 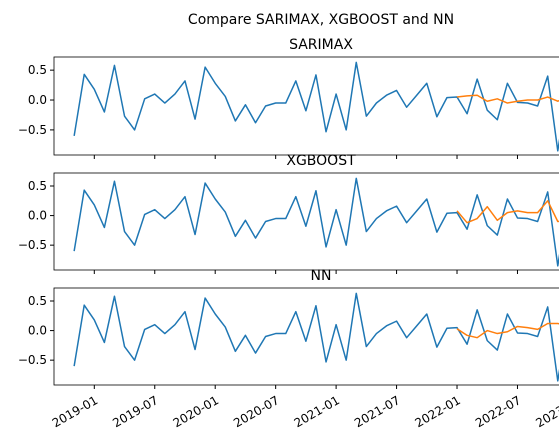 What do you see at coordinates (437, 411) in the screenshot?
I see `x-tick-label: 2022-01` at bounding box center [437, 411].